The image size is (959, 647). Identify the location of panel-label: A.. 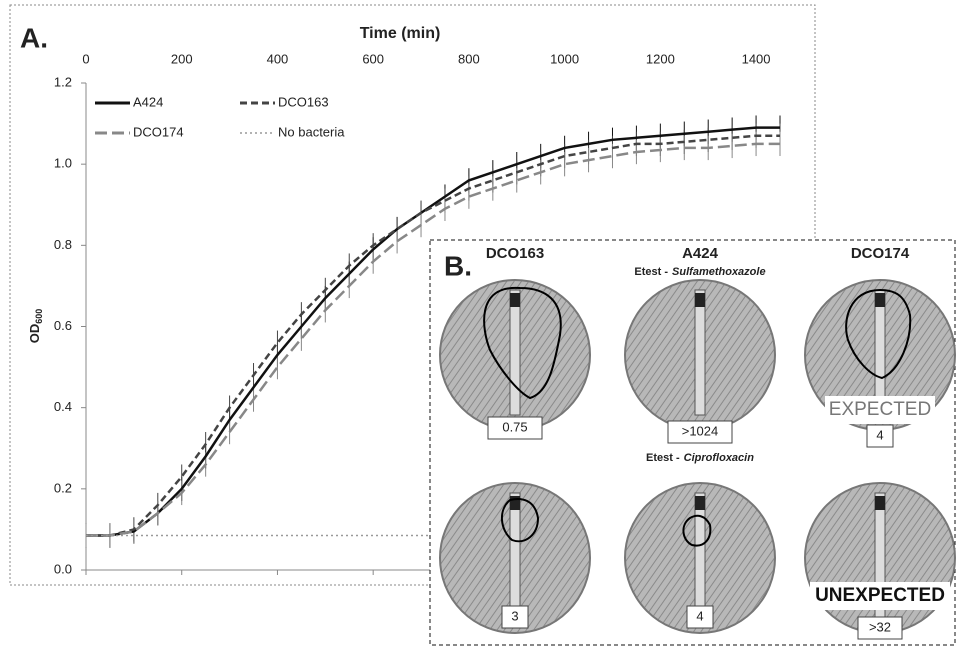
(34, 37).